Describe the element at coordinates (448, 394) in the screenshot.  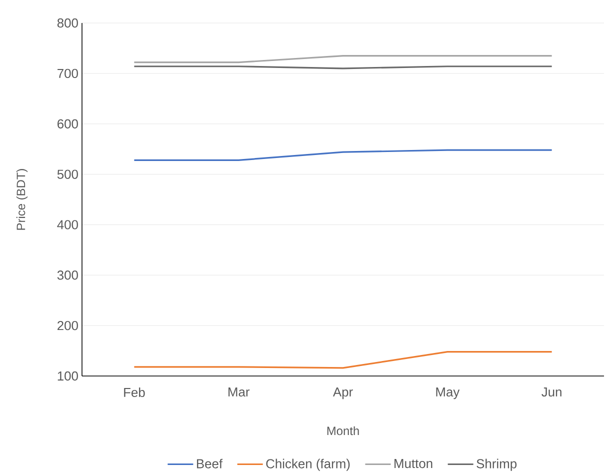
I see `x-tick-label: May` at that location.